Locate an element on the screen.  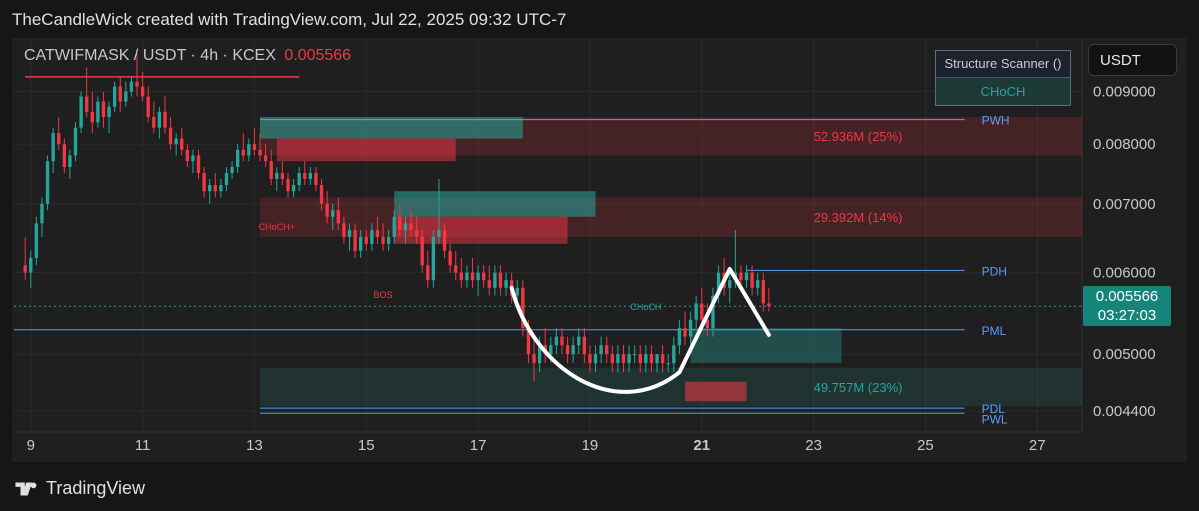
level-label: PDL is located at coordinates (994, 409).